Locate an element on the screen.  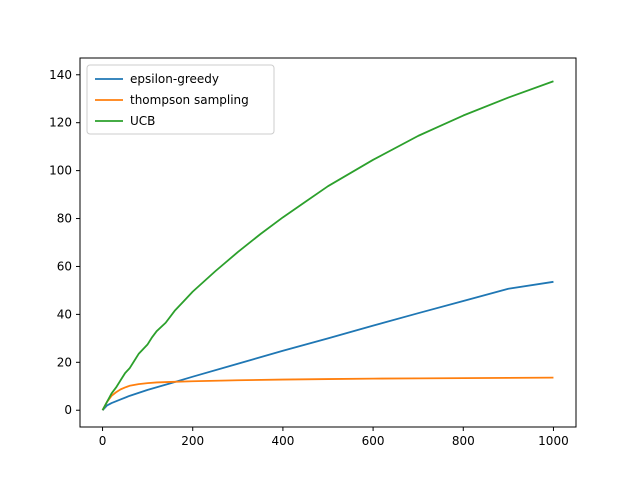
legend-label: UCB is located at coordinates (142, 121).